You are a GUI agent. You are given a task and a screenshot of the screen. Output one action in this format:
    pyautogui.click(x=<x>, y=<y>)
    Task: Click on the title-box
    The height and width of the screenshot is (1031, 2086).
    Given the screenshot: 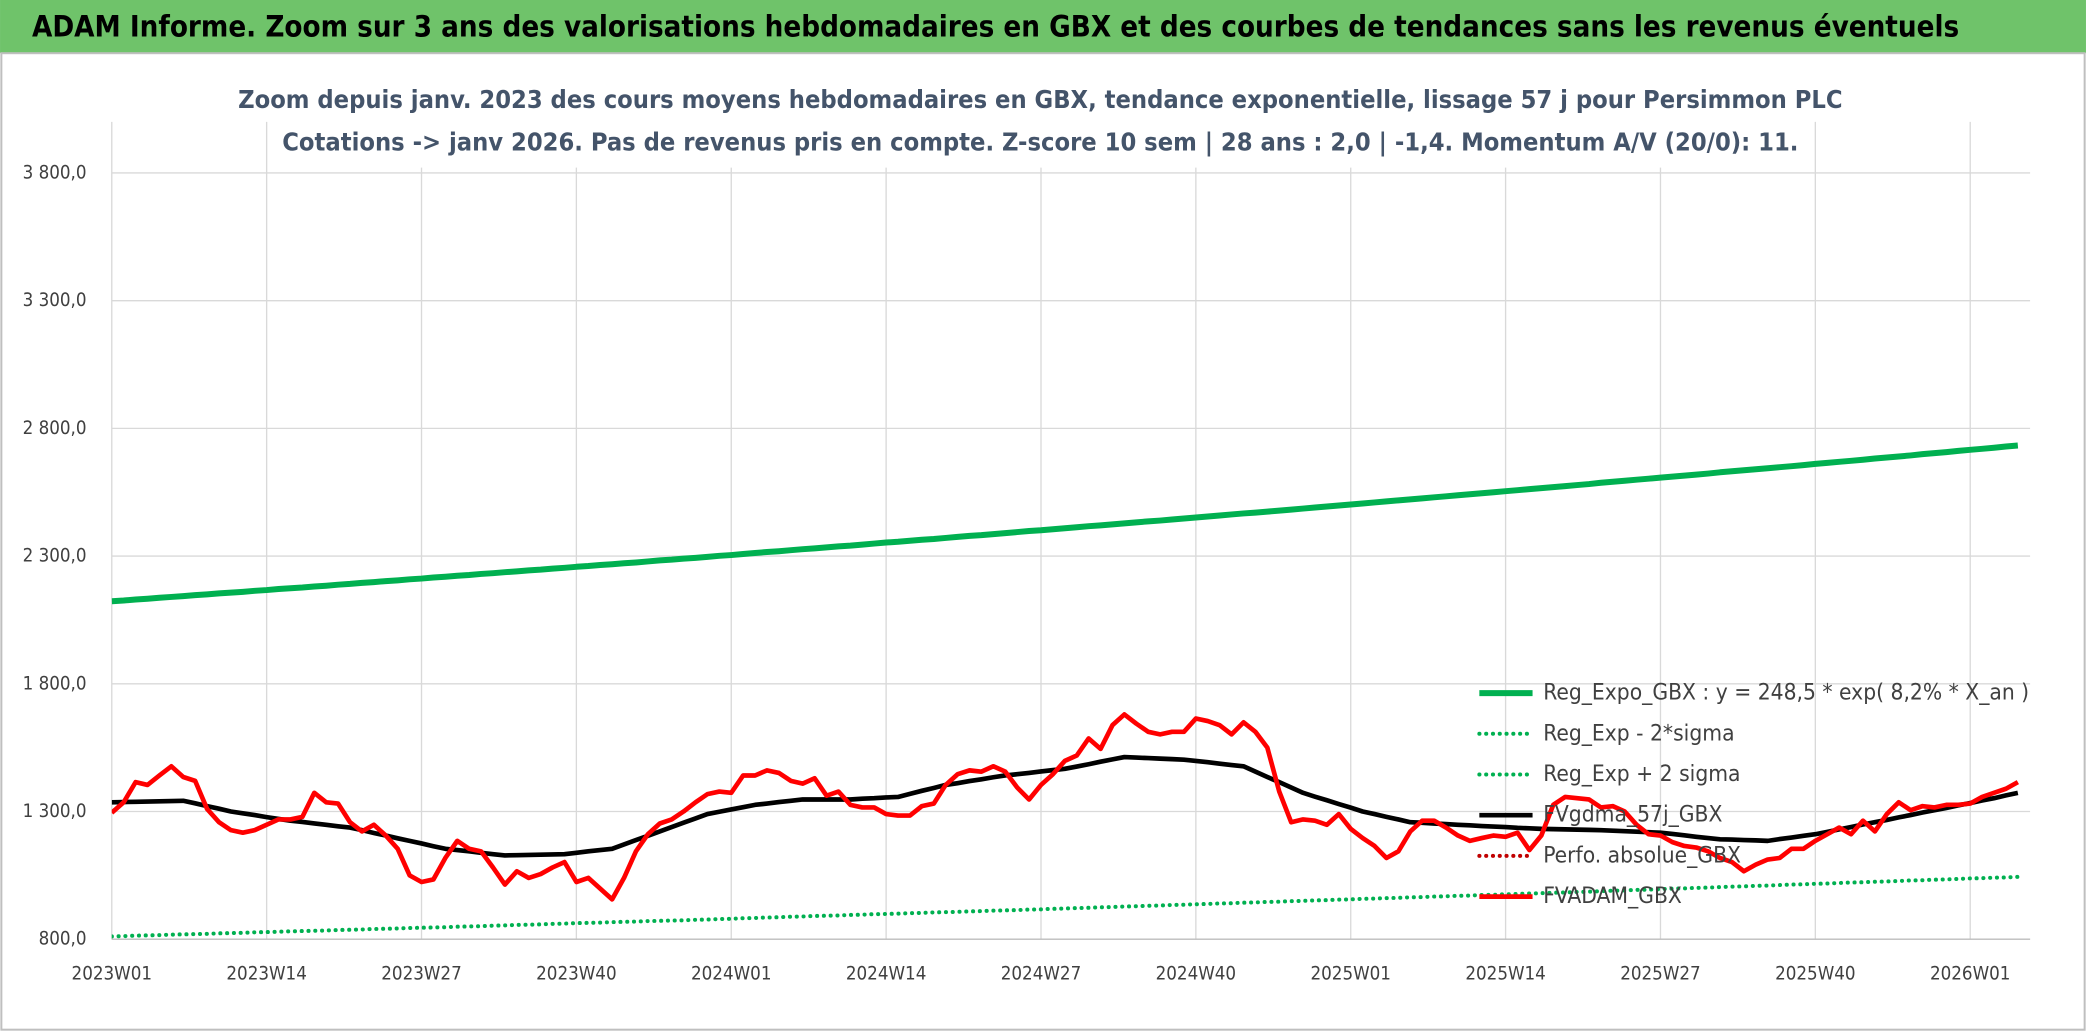 What is the action you would take?
    pyautogui.click(x=1041, y=122)
    